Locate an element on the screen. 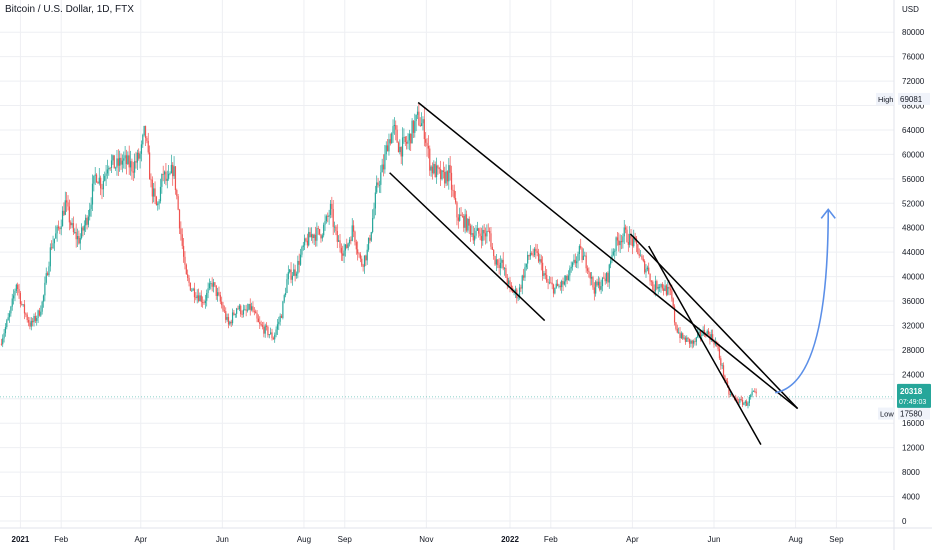 The height and width of the screenshot is (555, 932). trendline is located at coordinates (705, 345).